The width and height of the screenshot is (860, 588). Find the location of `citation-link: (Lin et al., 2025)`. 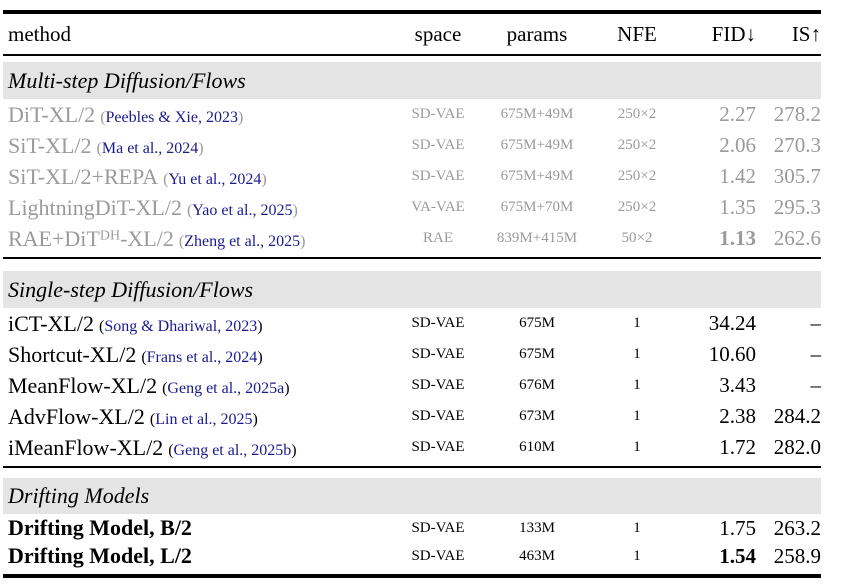

citation-link: (Lin et al., 2025) is located at coordinates (203, 419).